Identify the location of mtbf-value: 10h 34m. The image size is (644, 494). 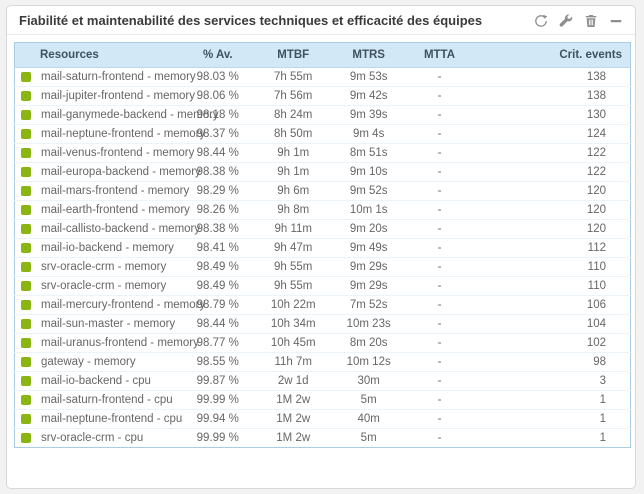
(293, 324).